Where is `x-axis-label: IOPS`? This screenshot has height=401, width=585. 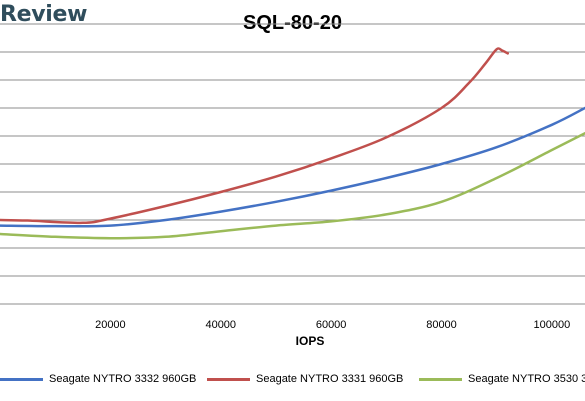
x-axis-label: IOPS is located at coordinates (310, 341).